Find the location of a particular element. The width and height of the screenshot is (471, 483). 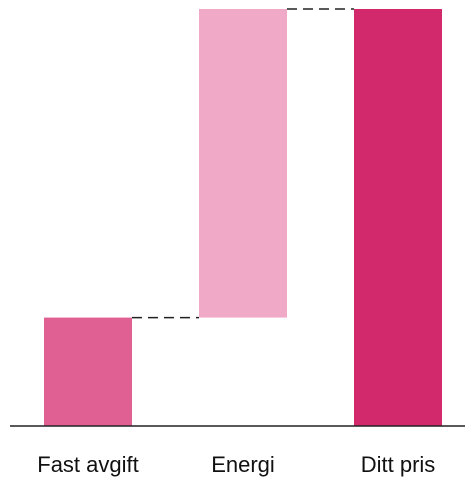

bar-energi is located at coordinates (243, 163).